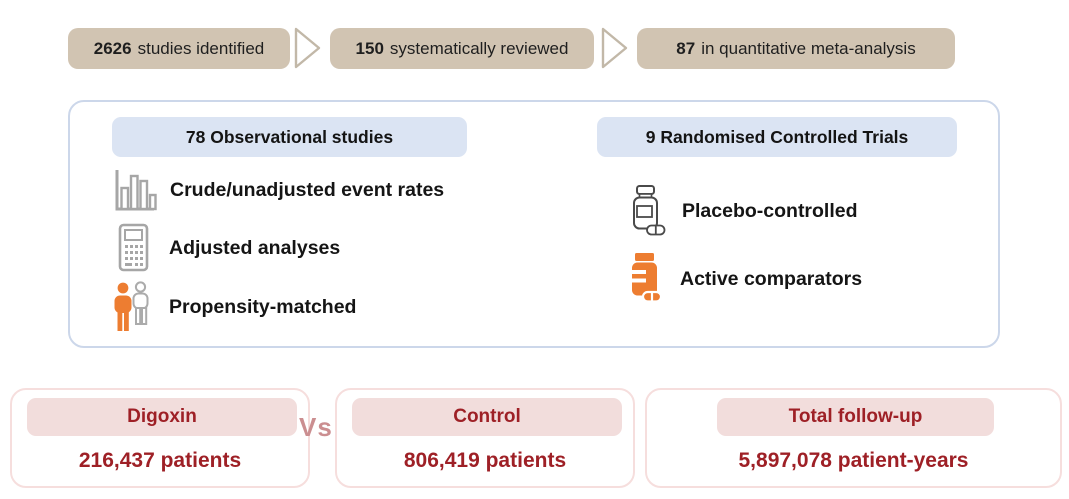 This screenshot has width=1069, height=499. I want to click on control-card: Control 806,419 patients, so click(485, 438).